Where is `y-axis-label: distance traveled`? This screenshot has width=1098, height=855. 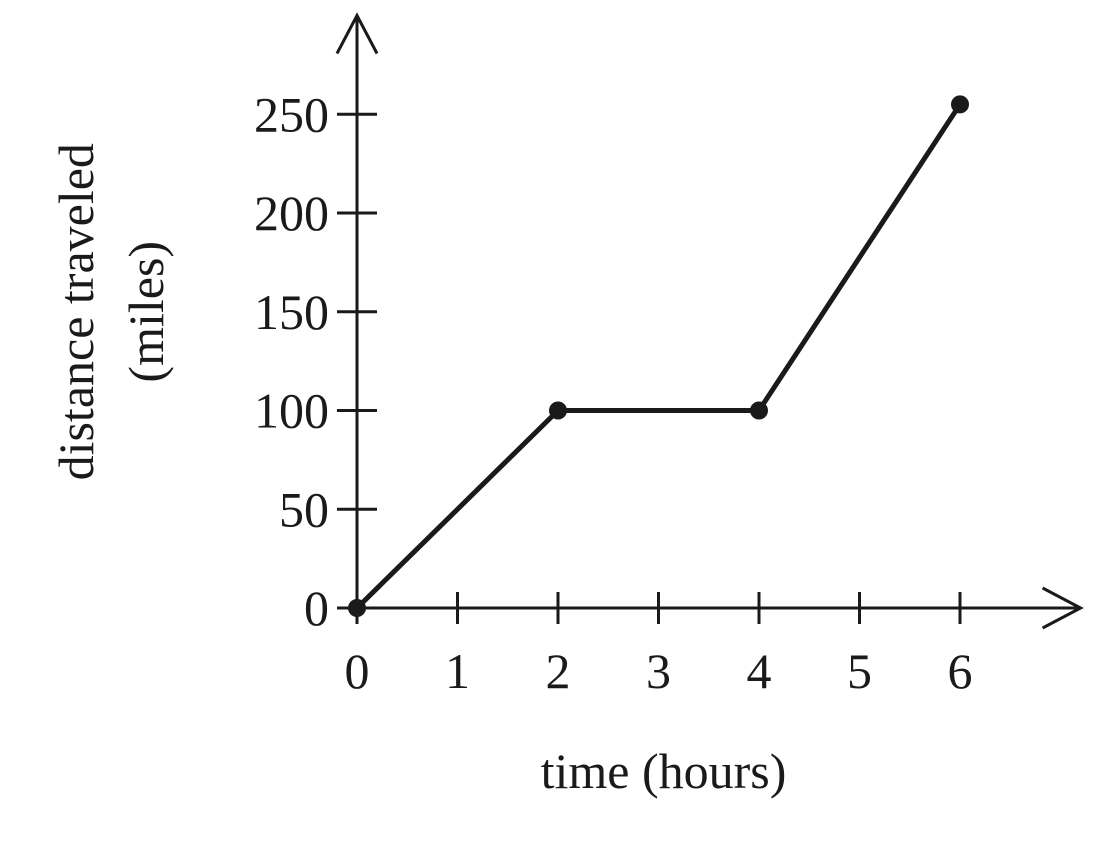
y-axis-label: distance traveled is located at coordinates (76, 311).